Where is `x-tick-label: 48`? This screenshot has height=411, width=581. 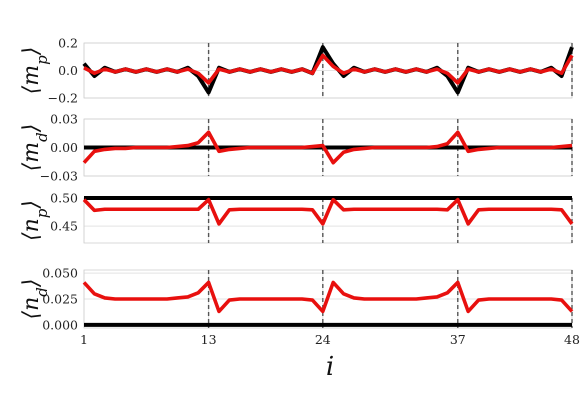 x-tick-label: 48 is located at coordinates (572, 339).